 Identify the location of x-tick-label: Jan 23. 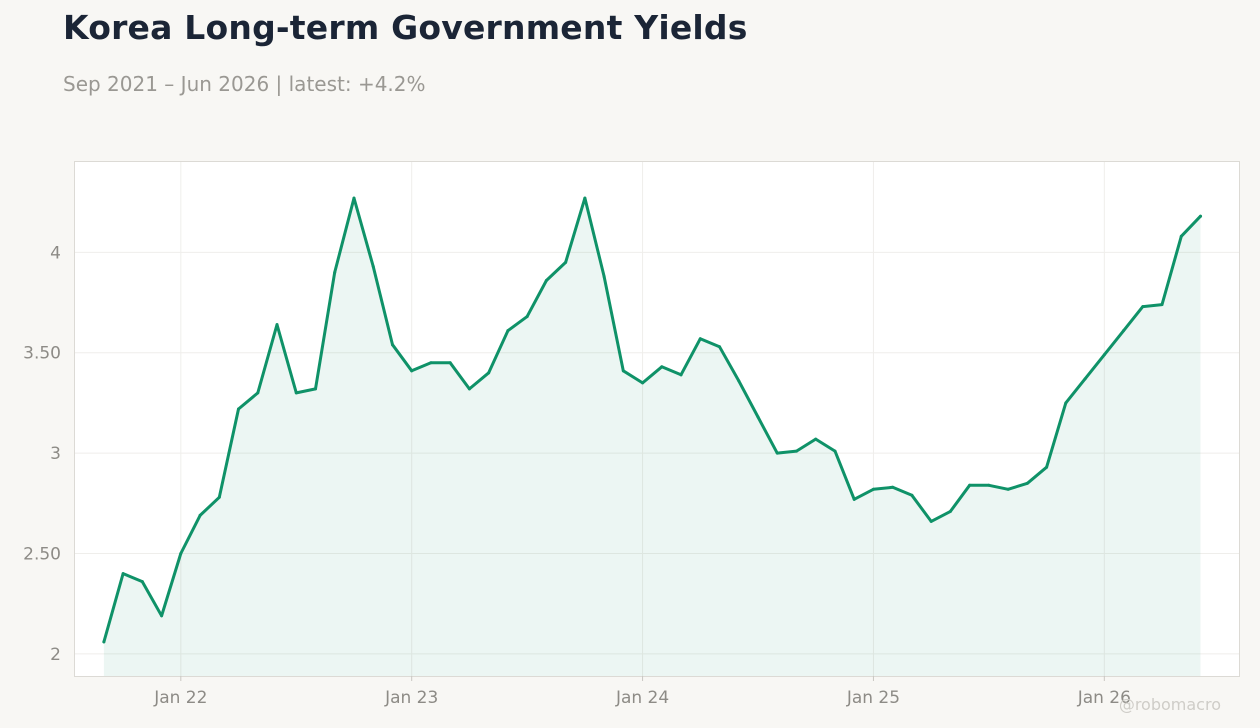
(411, 698).